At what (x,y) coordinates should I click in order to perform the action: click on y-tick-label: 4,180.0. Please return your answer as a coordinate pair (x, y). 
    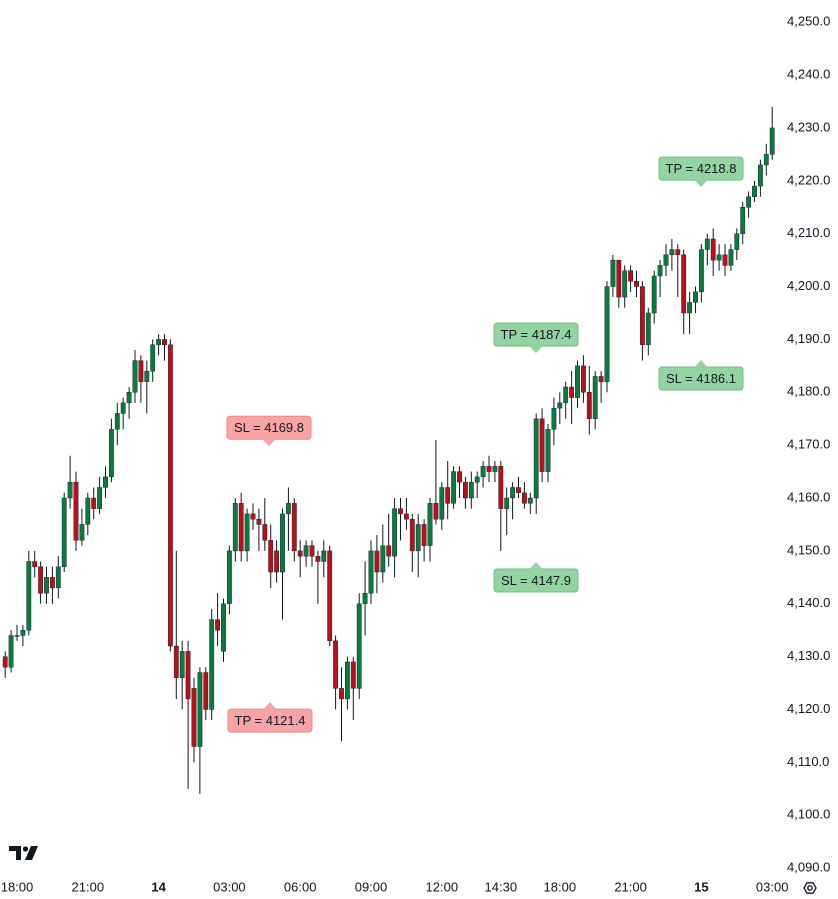
    Looking at the image, I should click on (808, 391).